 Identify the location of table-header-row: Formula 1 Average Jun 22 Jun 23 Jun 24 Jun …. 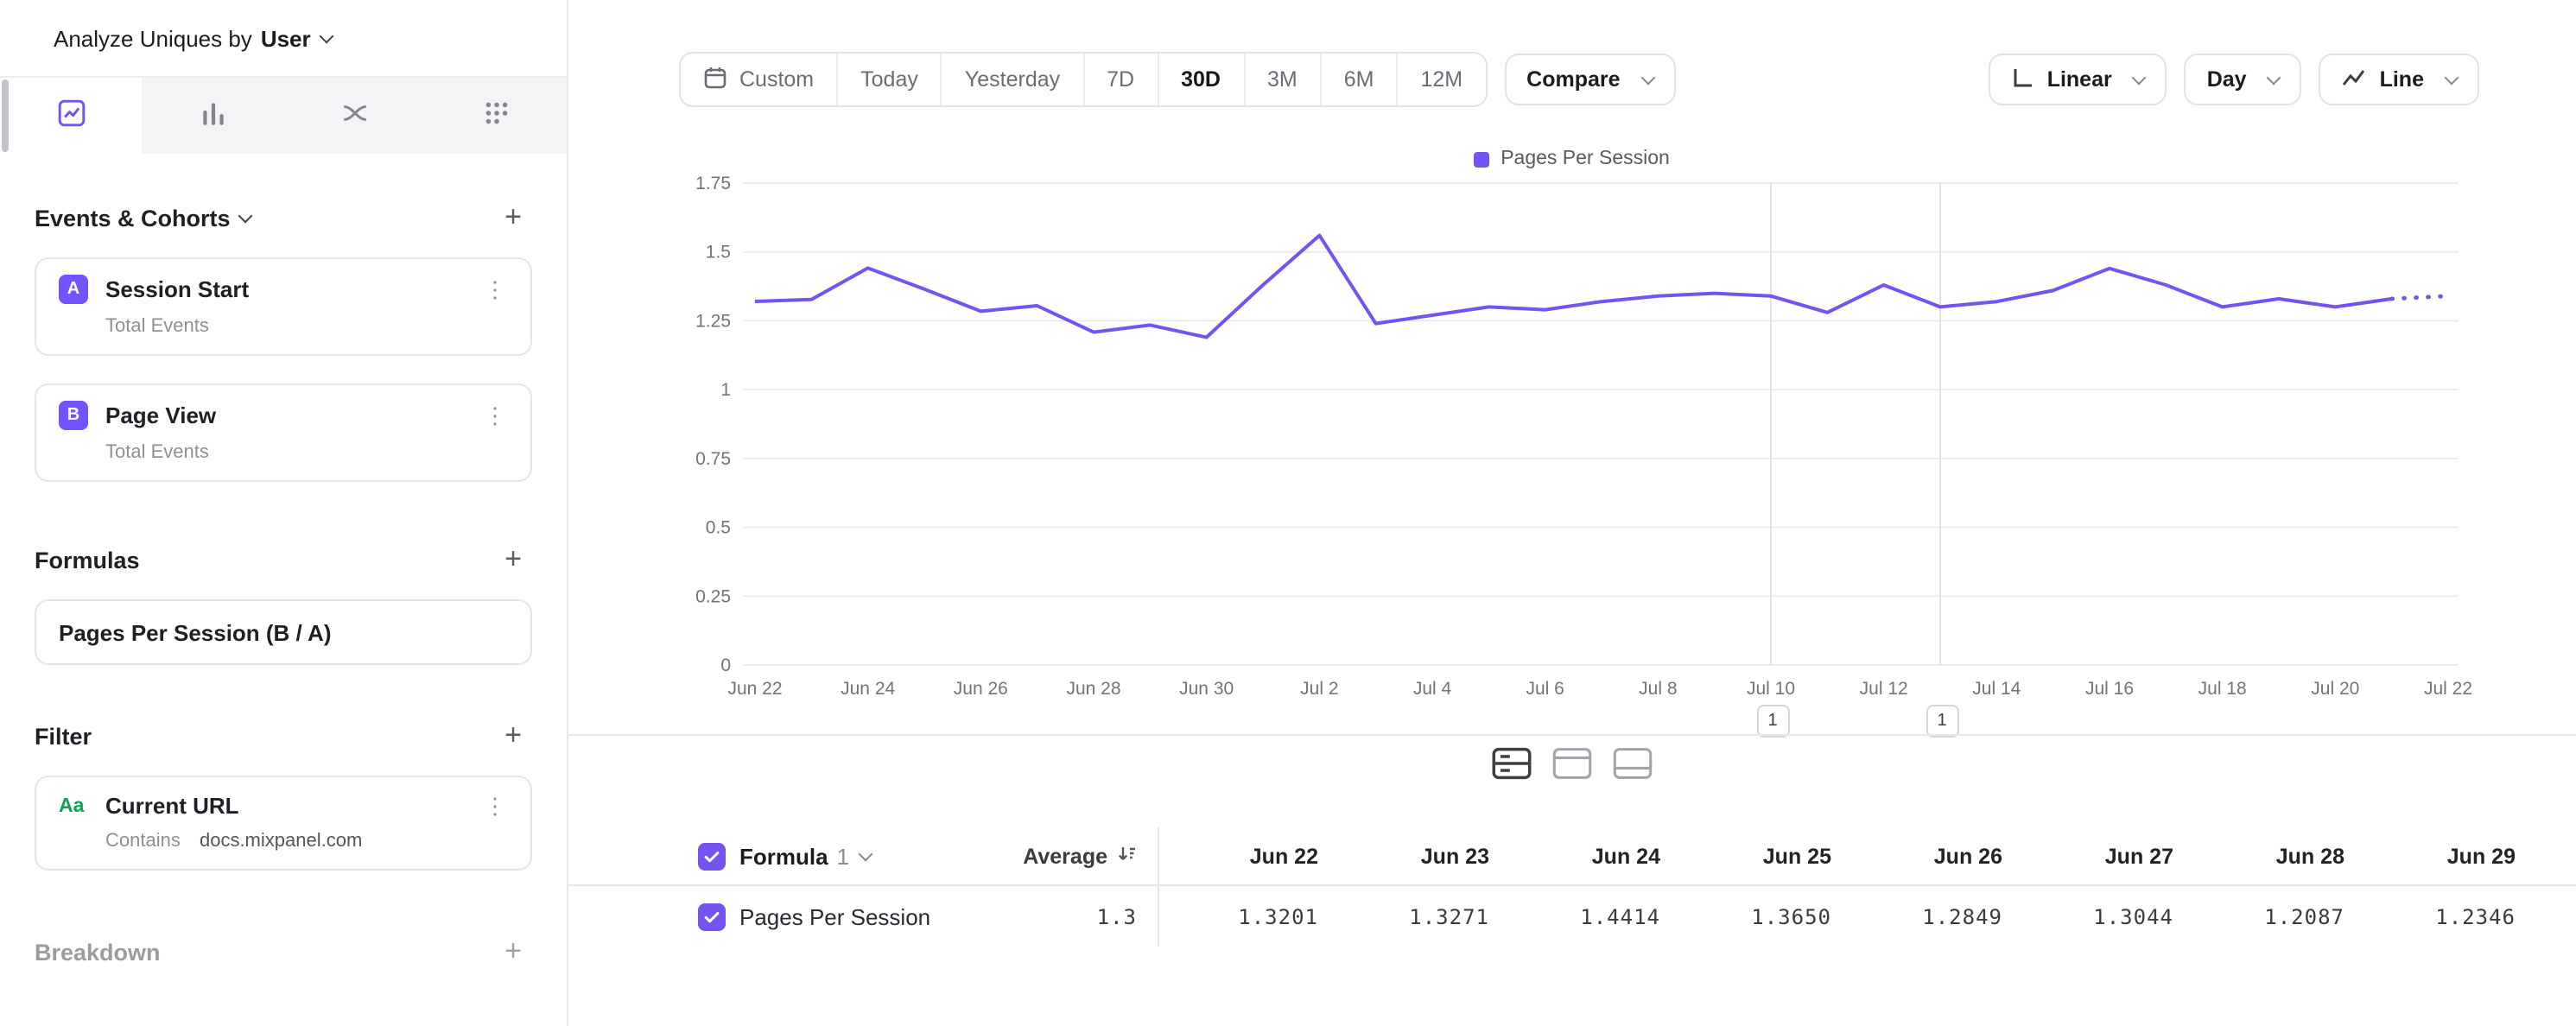
(1571, 857).